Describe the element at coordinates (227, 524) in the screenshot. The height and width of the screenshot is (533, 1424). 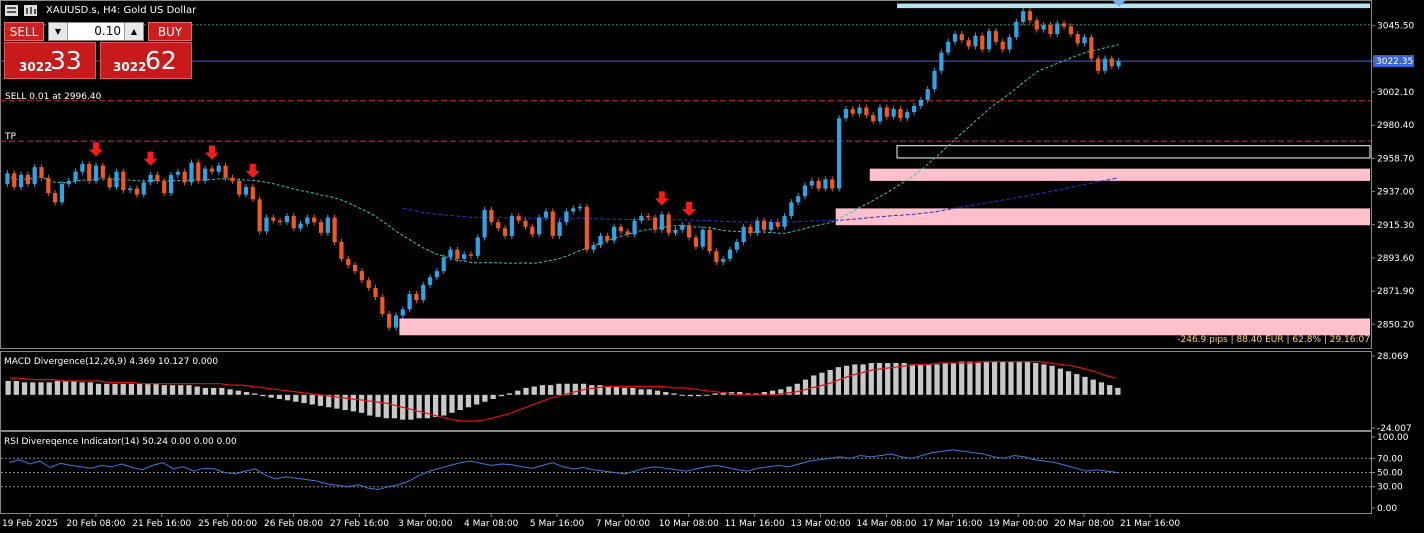
I see `time-label: 25 Feb 00:00` at that location.